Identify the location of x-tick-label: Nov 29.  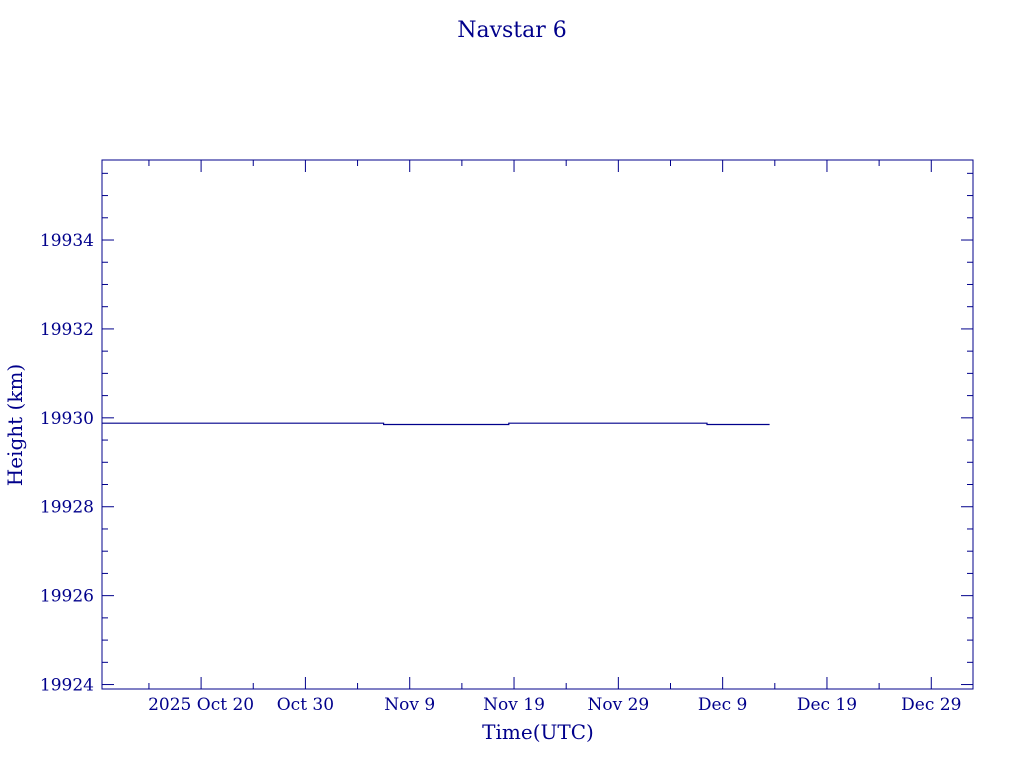
(618, 705).